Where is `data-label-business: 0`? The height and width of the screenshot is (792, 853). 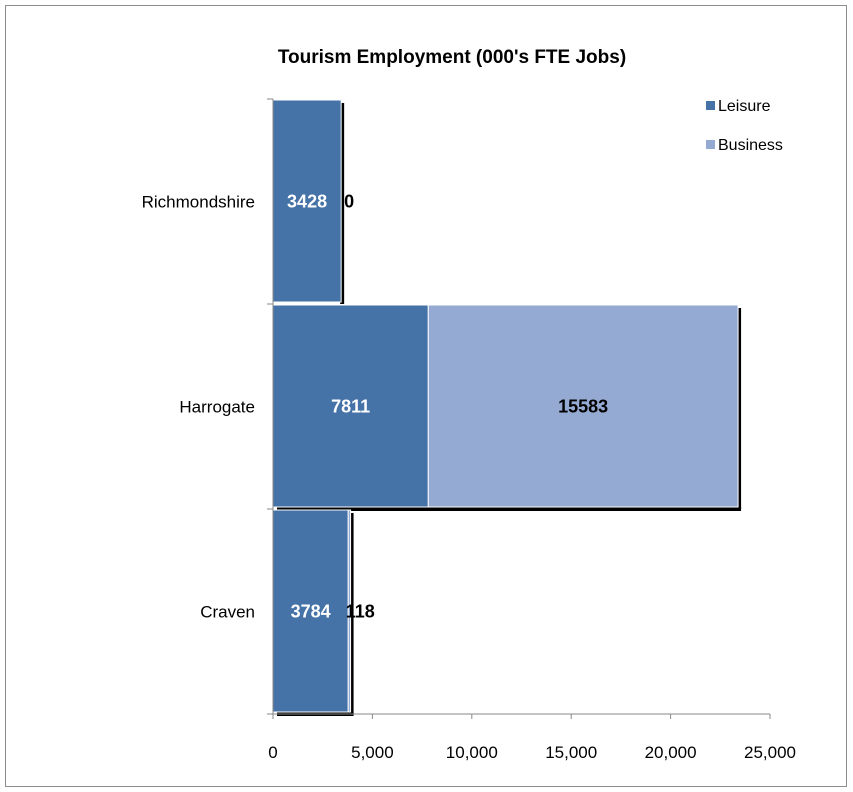
data-label-business: 0 is located at coordinates (349, 202).